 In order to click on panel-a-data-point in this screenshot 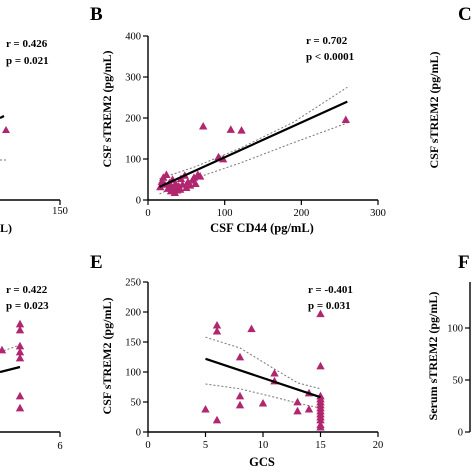, I will do `click(6, 129)`.